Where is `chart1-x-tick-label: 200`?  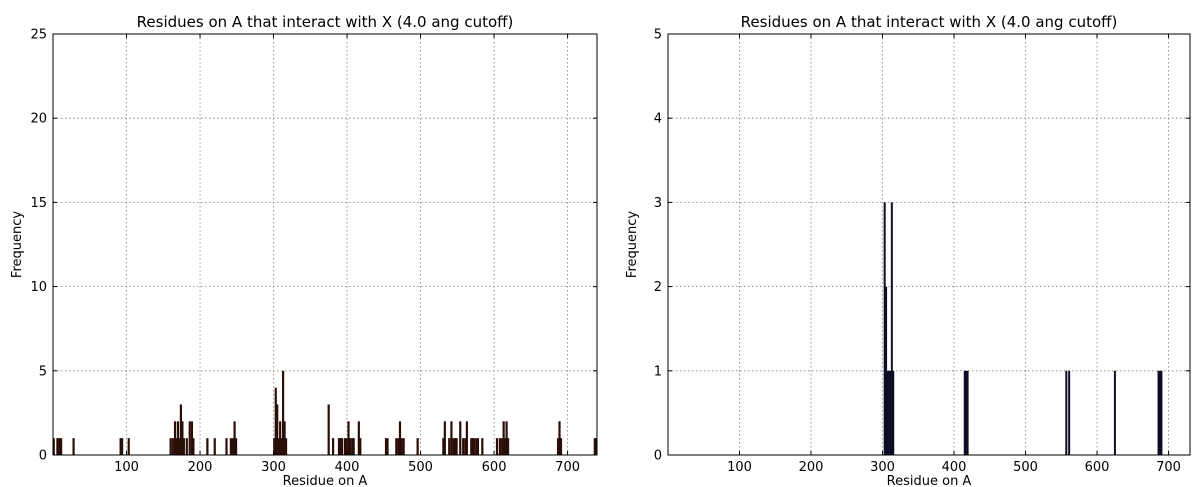 chart1-x-tick-label: 200 is located at coordinates (200, 467).